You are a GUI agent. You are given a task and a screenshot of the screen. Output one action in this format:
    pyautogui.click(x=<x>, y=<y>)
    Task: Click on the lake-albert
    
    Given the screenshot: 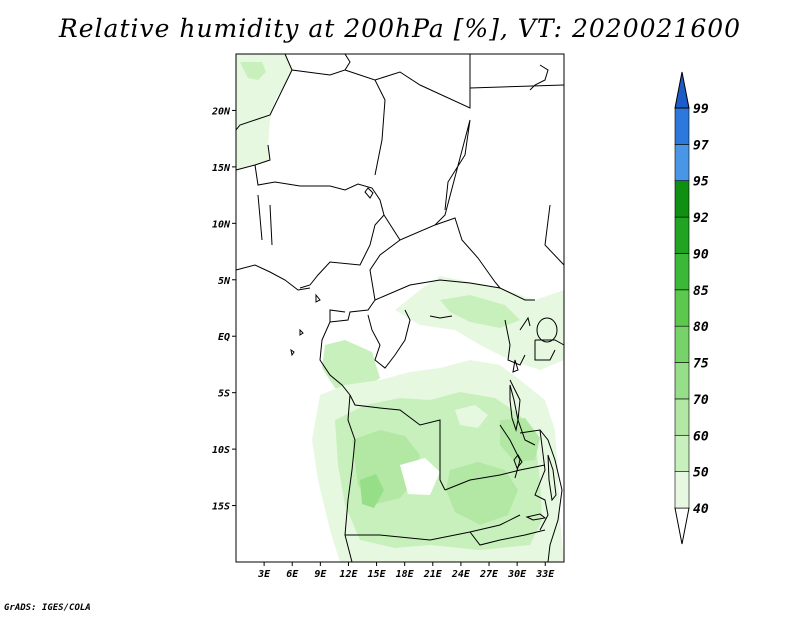 What is the action you would take?
    pyautogui.click(x=525, y=323)
    